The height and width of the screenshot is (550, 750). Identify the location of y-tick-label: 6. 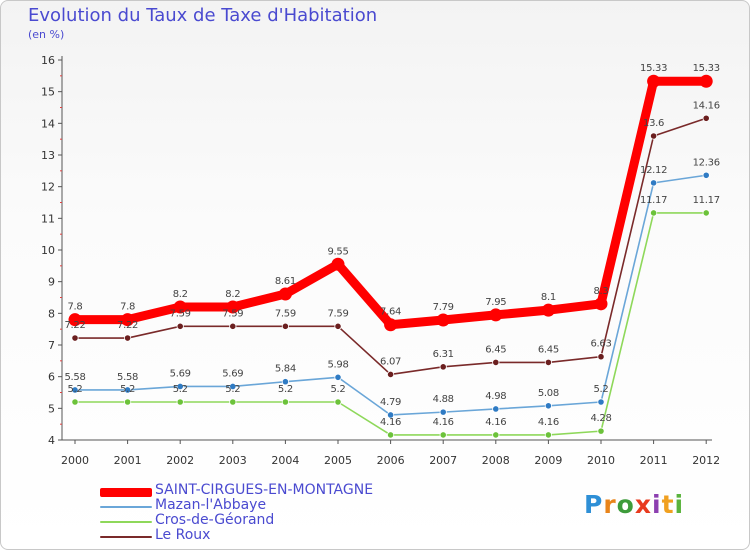
(51, 377).